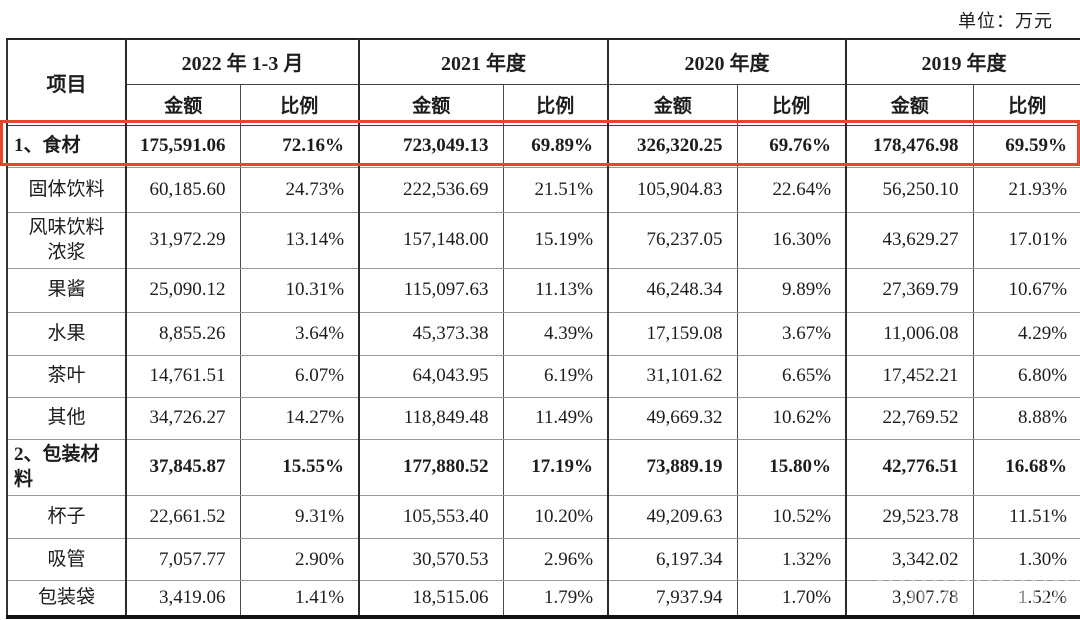  Describe the element at coordinates (431, 599) in the screenshot. I see `amount-cell: 18,515.06` at that location.